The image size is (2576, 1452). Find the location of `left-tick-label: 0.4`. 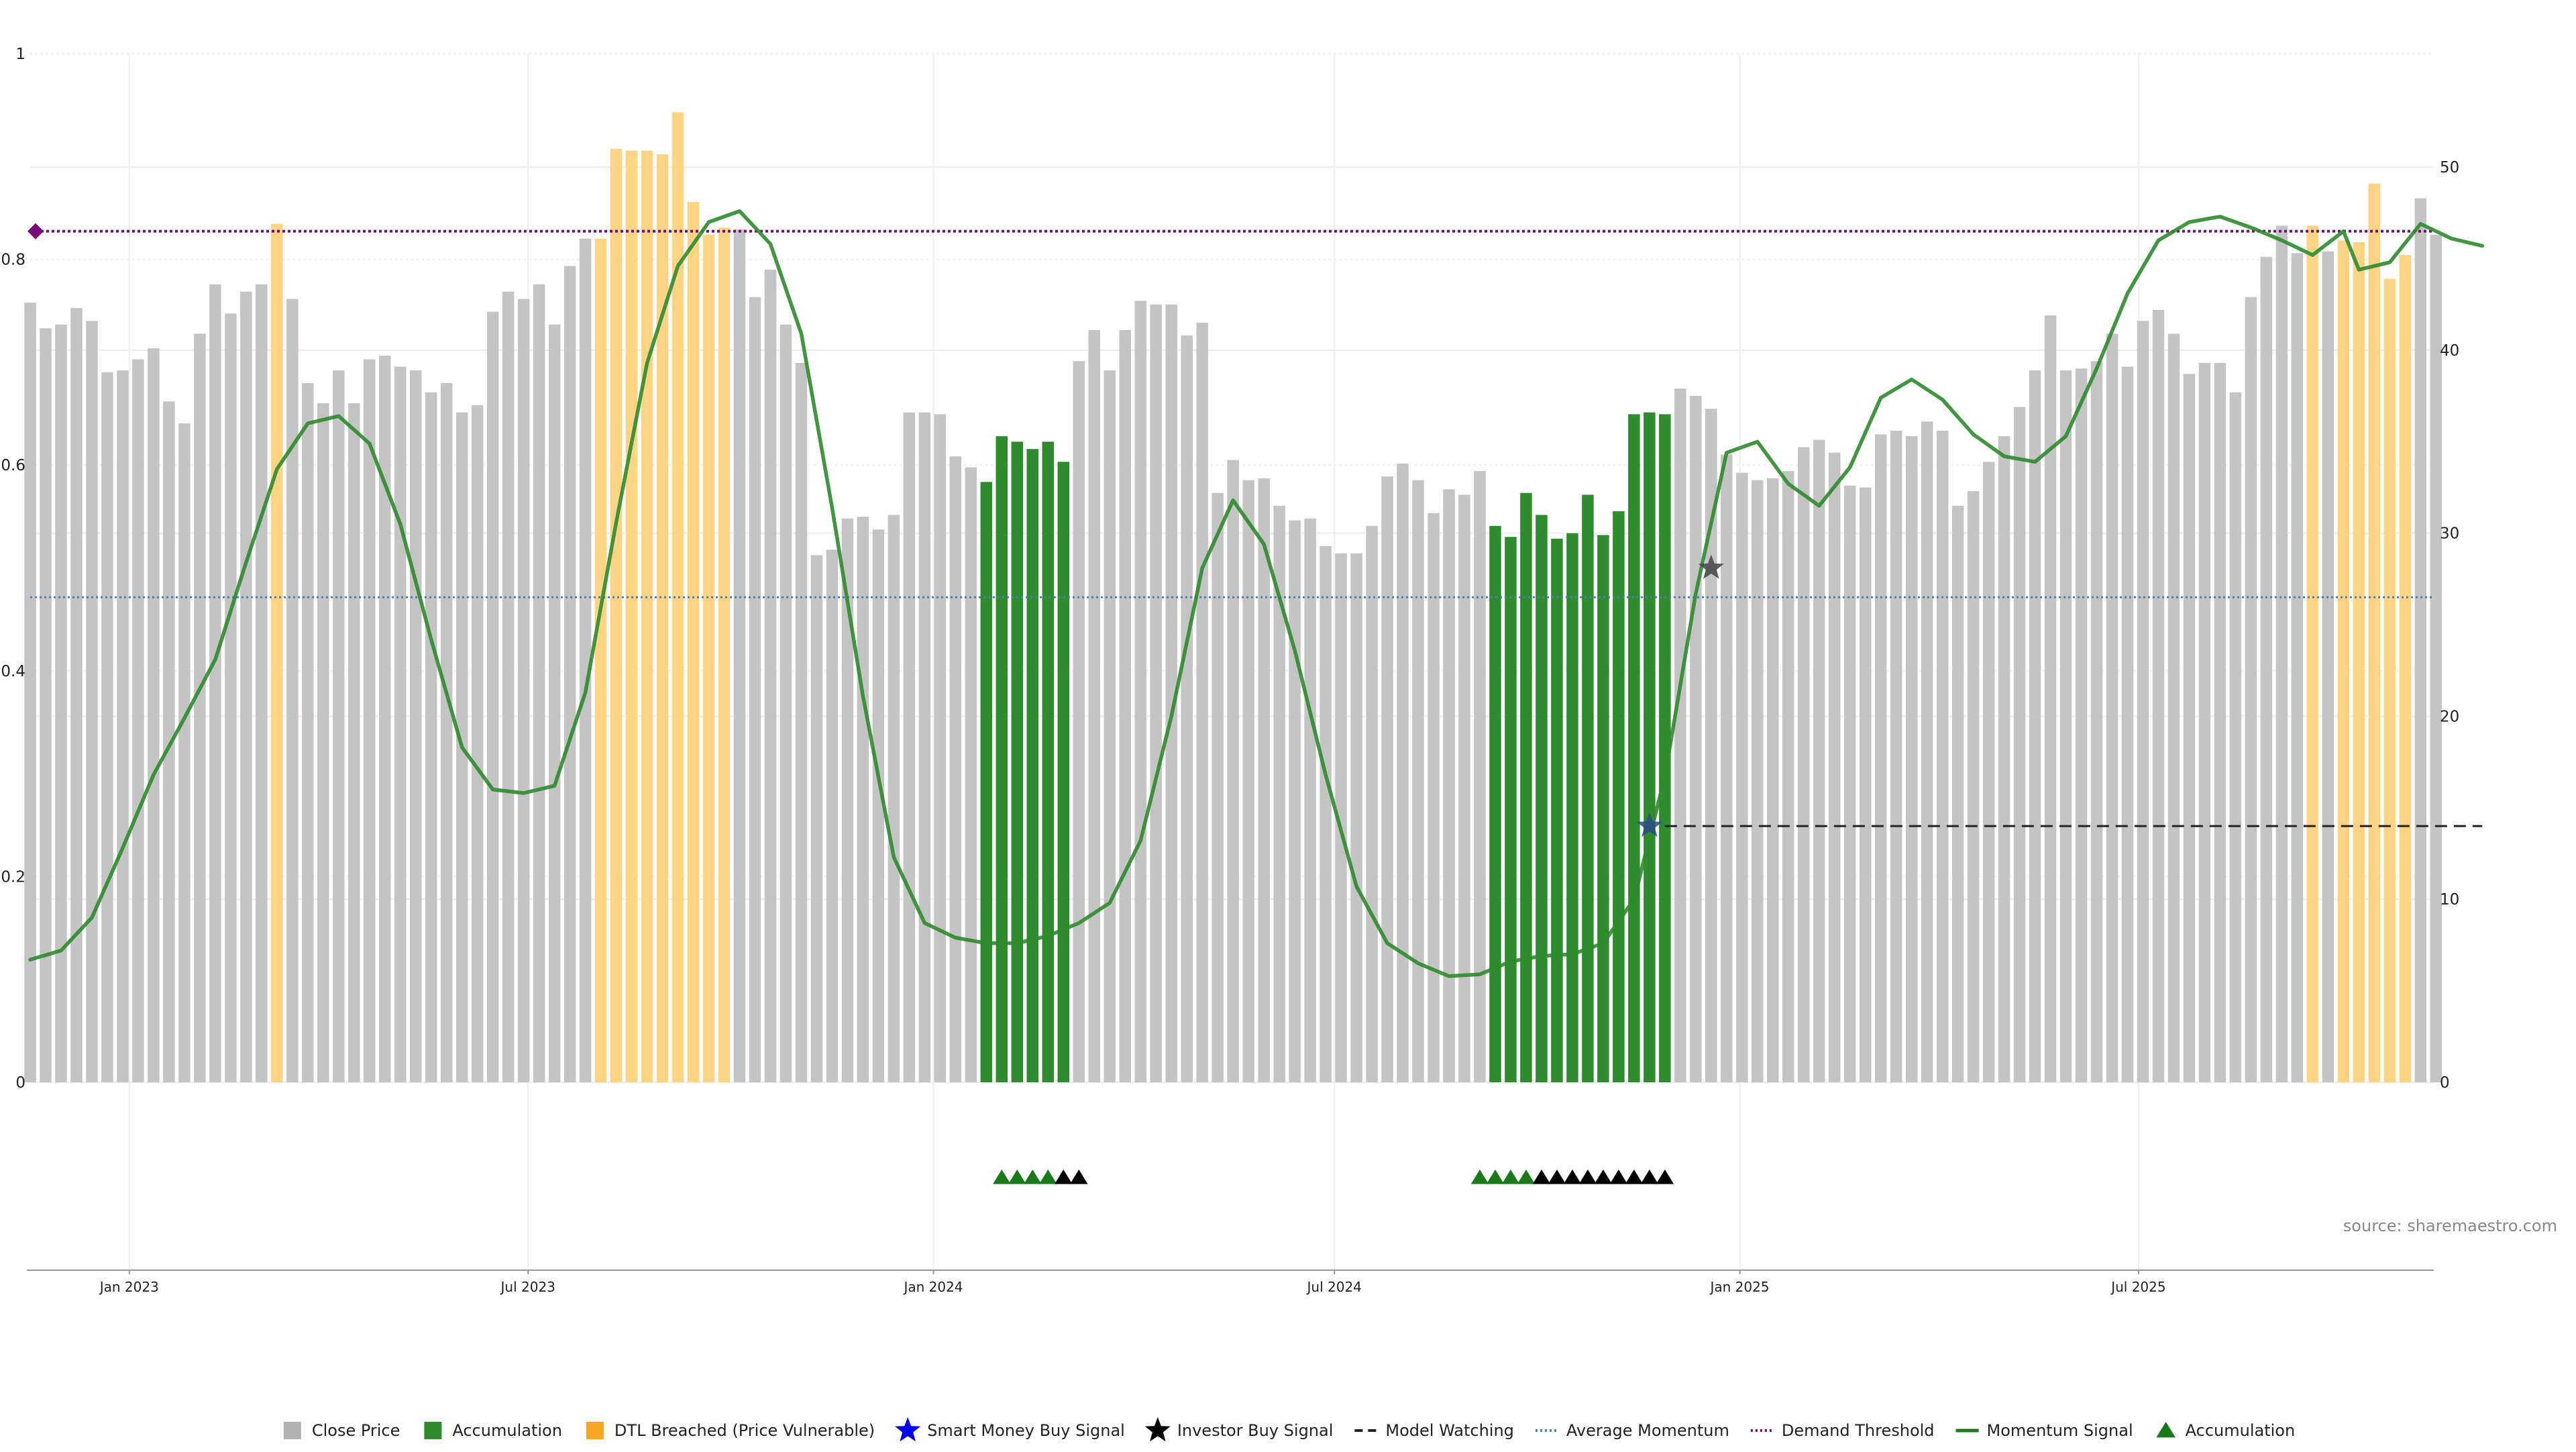

left-tick-label: 0.4 is located at coordinates (13, 672).